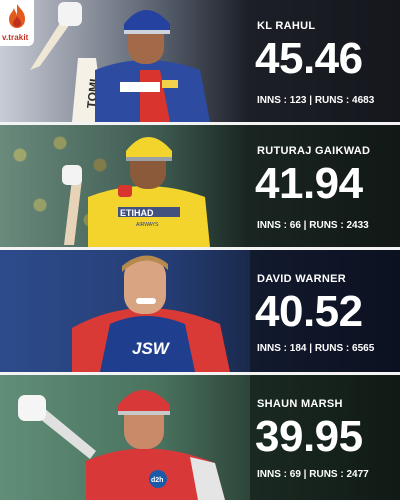 The width and height of the screenshot is (400, 500). I want to click on jersey-label-2: ETIHAD, so click(137, 213).